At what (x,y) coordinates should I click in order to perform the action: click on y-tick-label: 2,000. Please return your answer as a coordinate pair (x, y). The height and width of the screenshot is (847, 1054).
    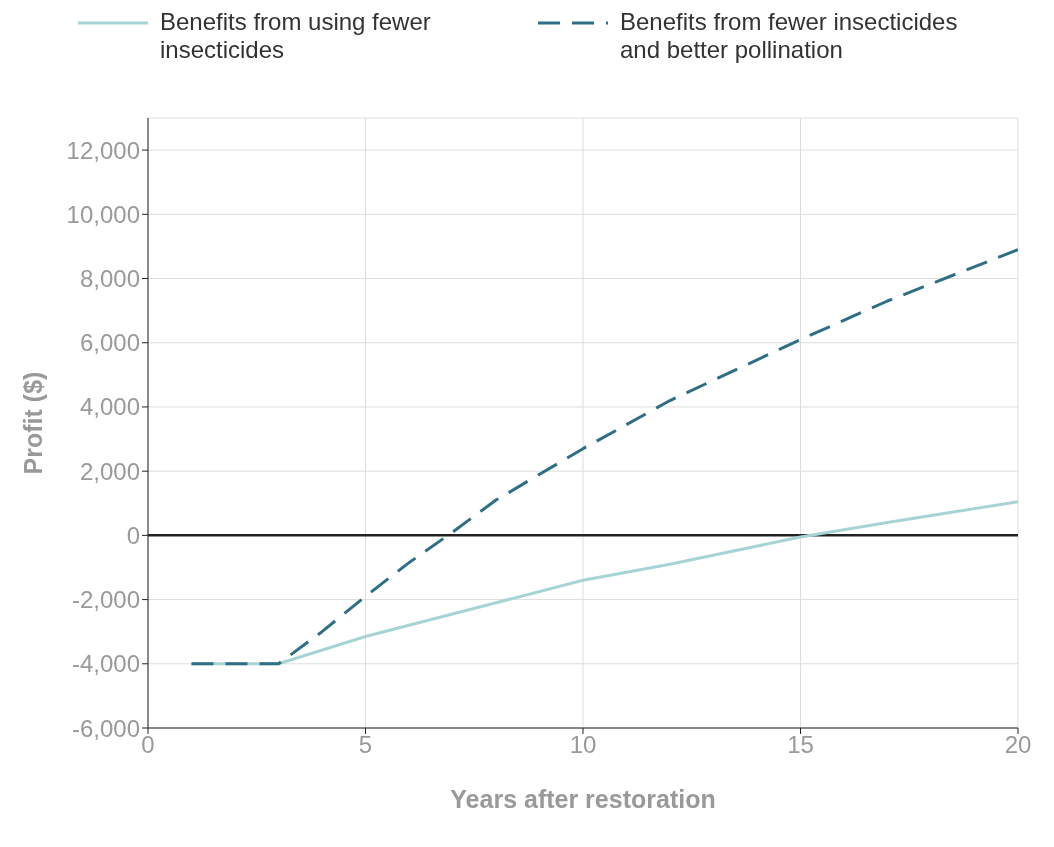
    Looking at the image, I should click on (109, 471).